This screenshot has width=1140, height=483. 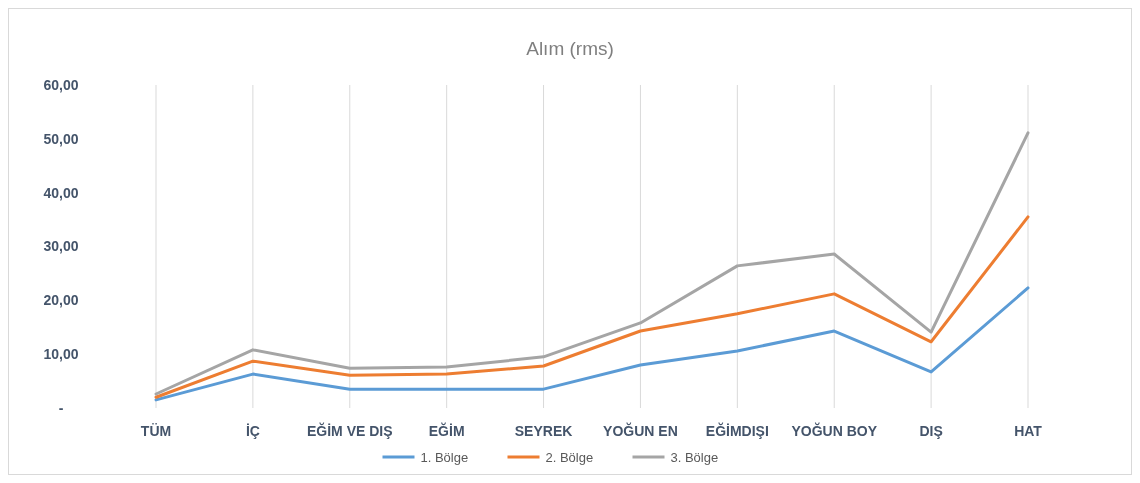 What do you see at coordinates (737, 430) in the screenshot?
I see `x-tick-label: EĞİMDIŞI` at bounding box center [737, 430].